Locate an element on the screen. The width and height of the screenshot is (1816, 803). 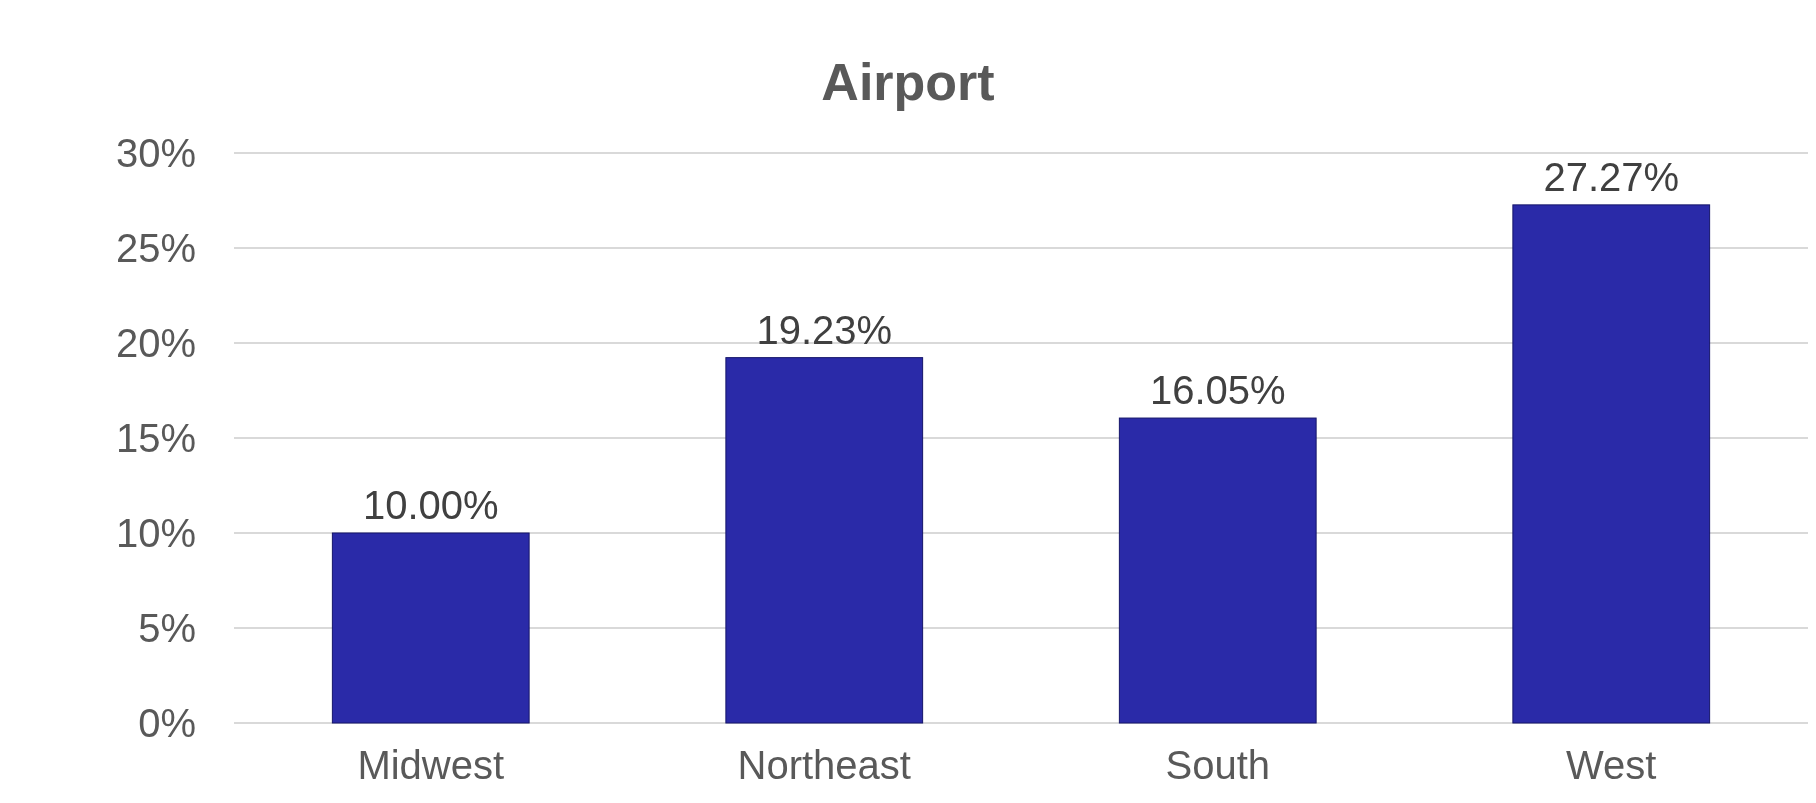
x-tick-label: West is located at coordinates (1611, 765).